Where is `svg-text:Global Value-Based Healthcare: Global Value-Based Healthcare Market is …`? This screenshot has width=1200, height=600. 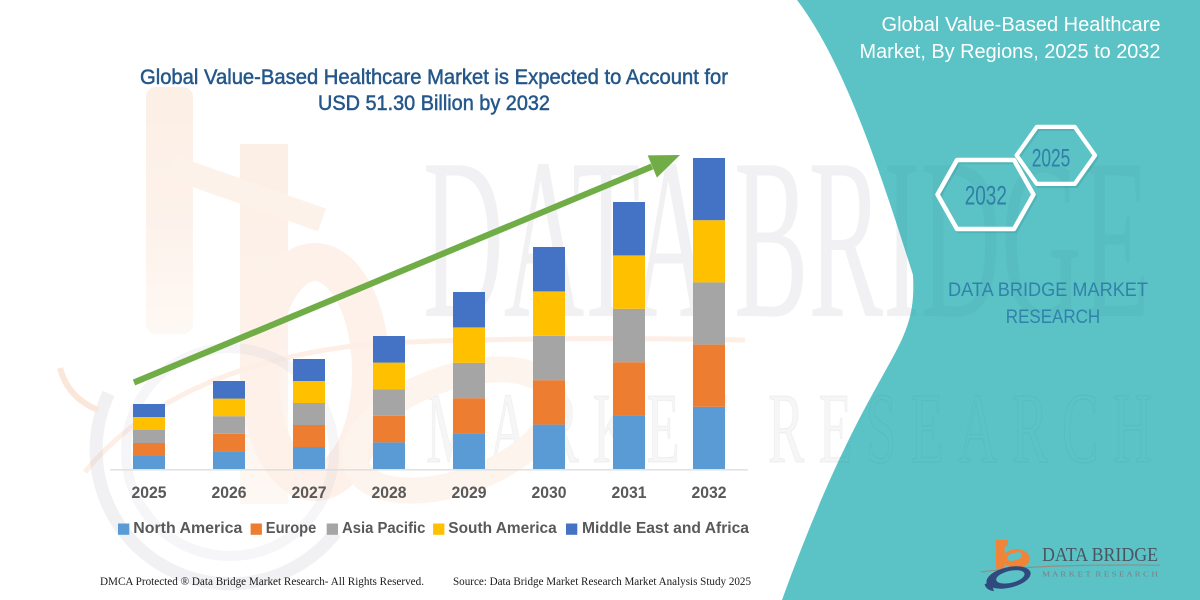 svg-text:Global Value-Based Healthcare: Global Value-Based Healthcare Market is … is located at coordinates (434, 77).